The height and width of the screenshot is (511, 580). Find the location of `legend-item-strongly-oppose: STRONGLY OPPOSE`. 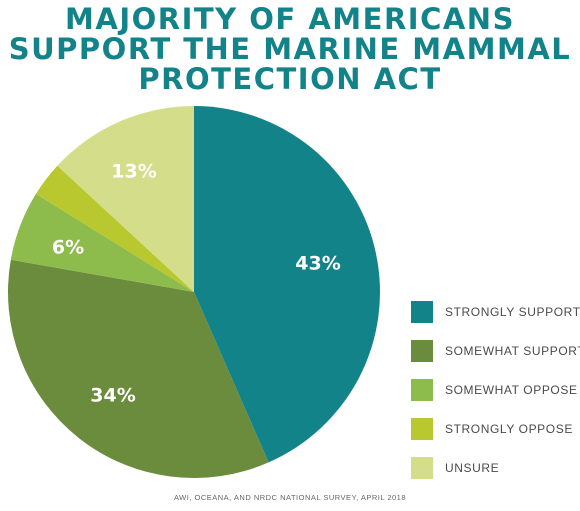

legend-item-strongly-oppose: STRONGLY OPPOSE is located at coordinates (495, 429).